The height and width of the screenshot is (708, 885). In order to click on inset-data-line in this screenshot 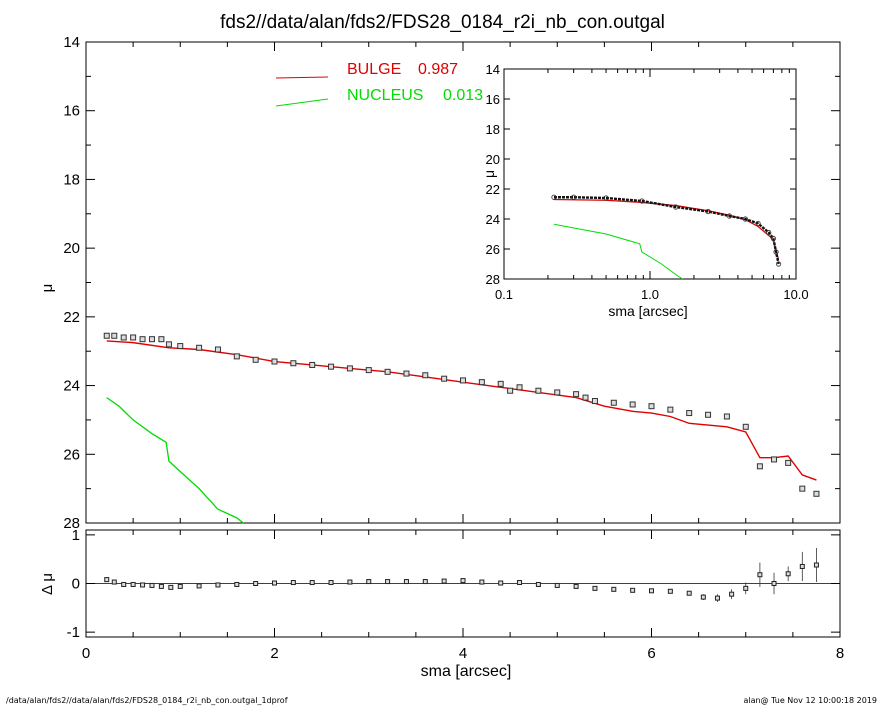, I will do `click(666, 230)`.